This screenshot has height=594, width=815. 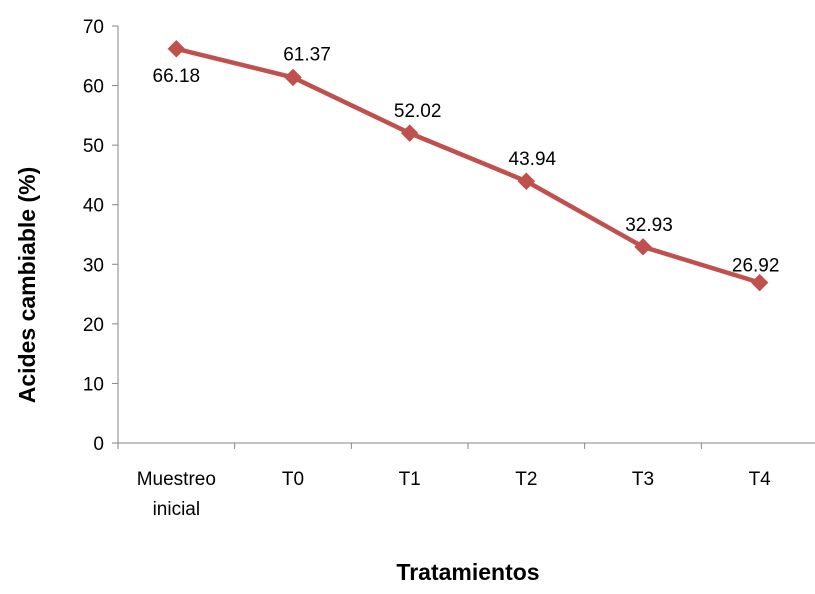 What do you see at coordinates (533, 159) in the screenshot?
I see `data-label: 43.94` at bounding box center [533, 159].